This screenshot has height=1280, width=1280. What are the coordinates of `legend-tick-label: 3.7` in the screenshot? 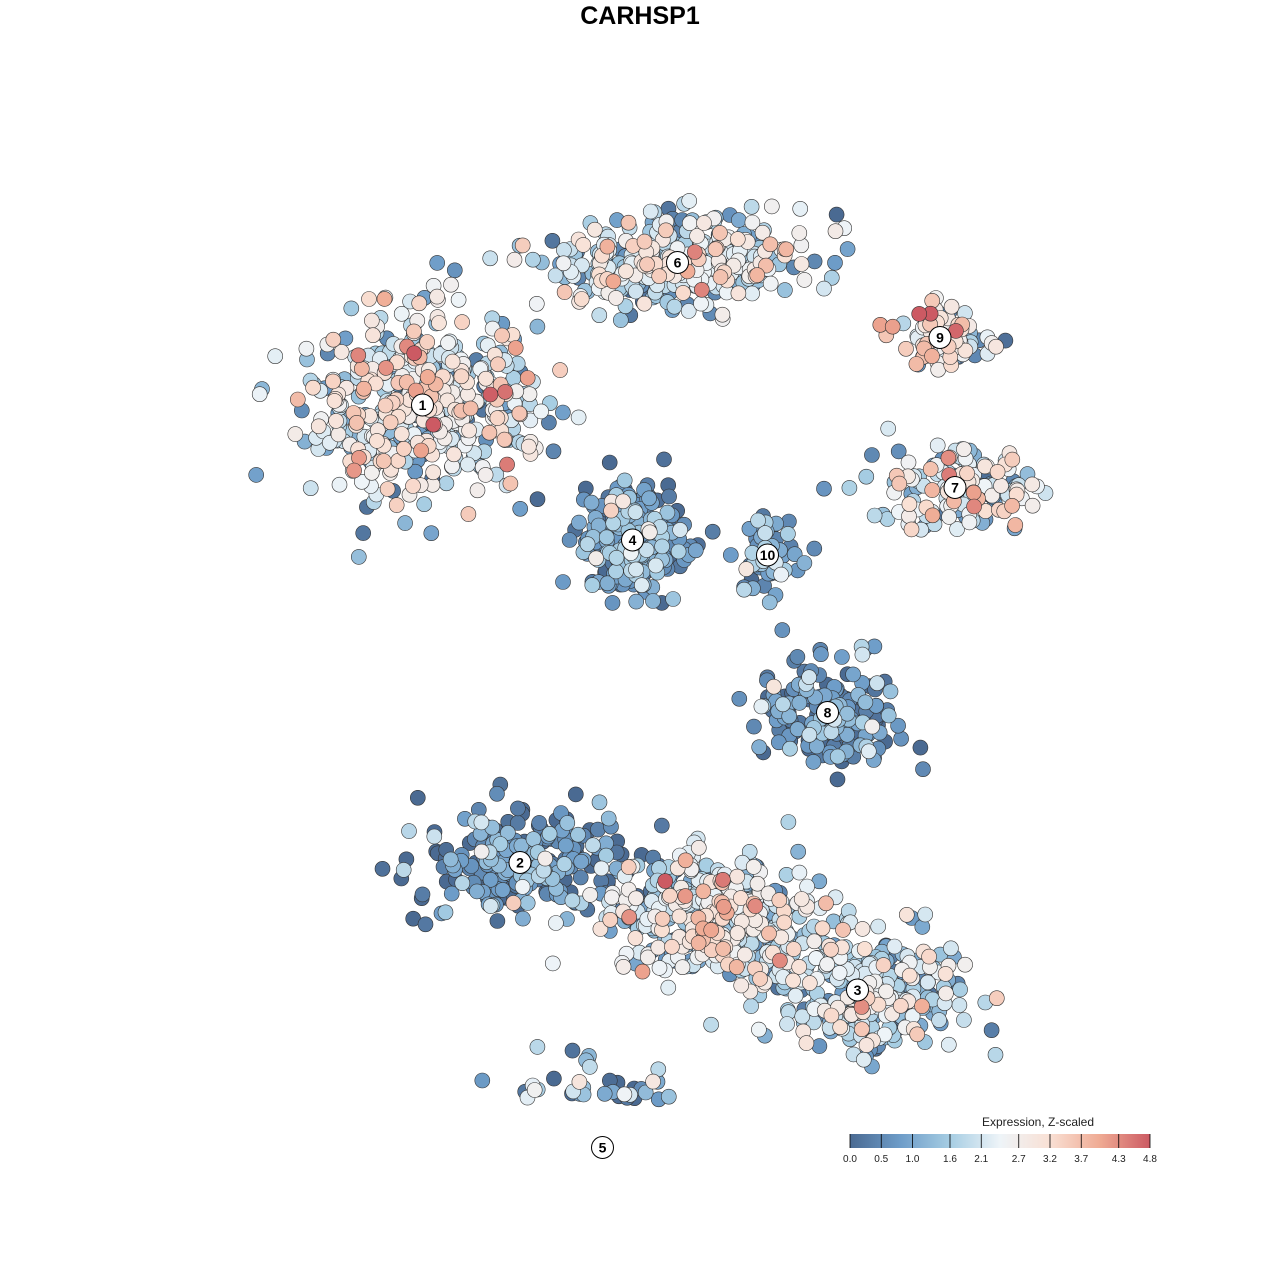 It's located at (1081, 1159).